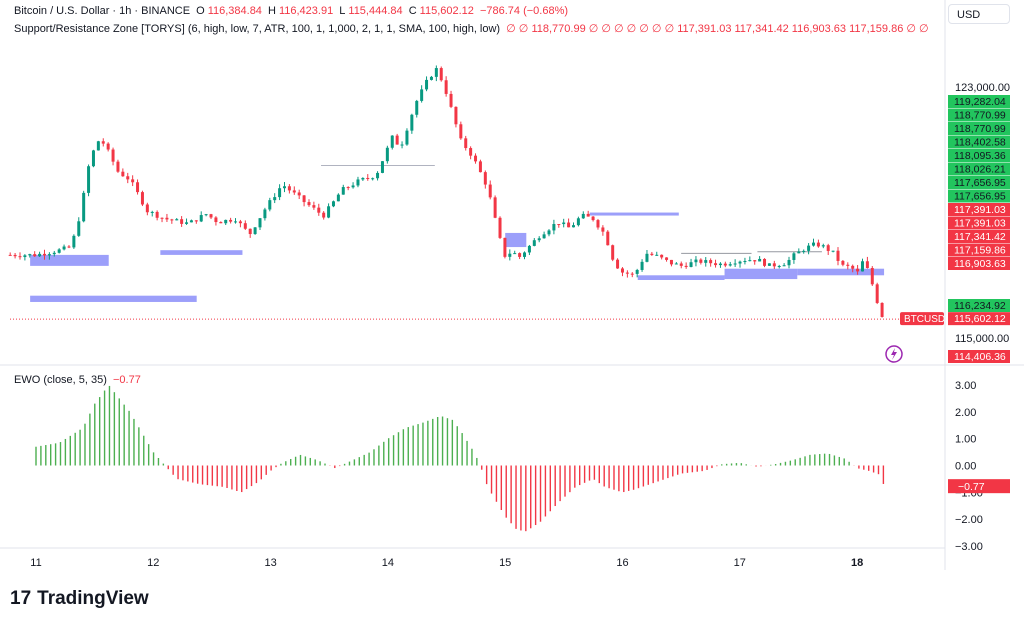  Describe the element at coordinates (342, 11) in the screenshot. I see `low-label: L` at that location.